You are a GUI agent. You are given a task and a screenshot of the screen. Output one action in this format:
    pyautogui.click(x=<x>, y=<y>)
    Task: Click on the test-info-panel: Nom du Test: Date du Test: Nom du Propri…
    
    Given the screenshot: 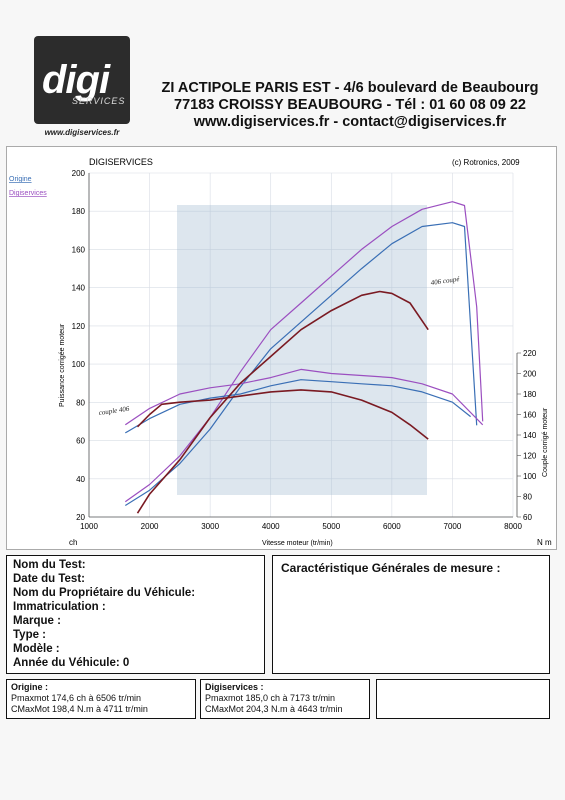 What is the action you would take?
    pyautogui.click(x=135, y=614)
    